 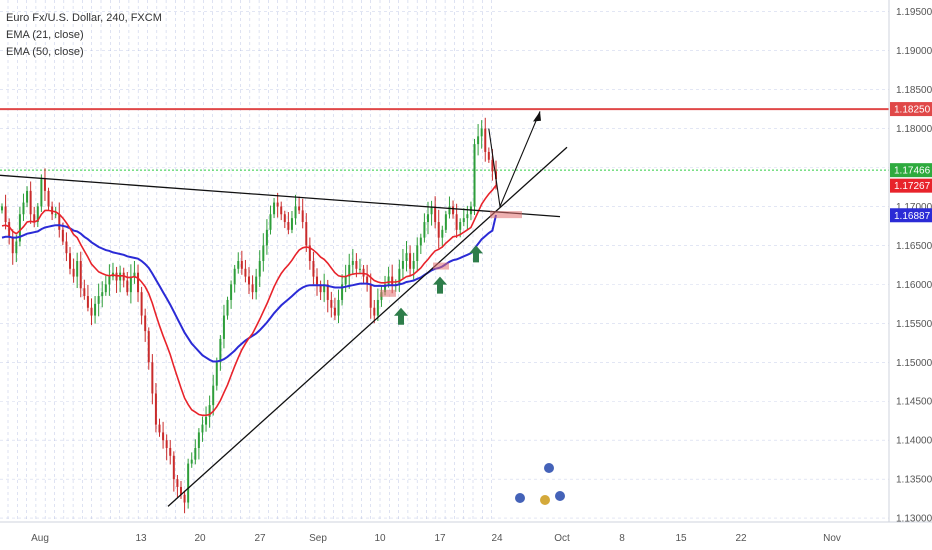 I want to click on time-tick-label: Aug, so click(x=40, y=538).